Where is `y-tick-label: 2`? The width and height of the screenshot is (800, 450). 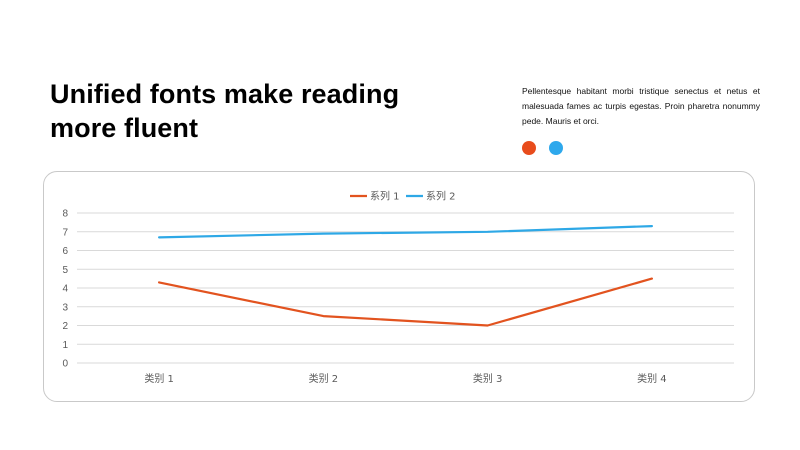 y-tick-label: 2 is located at coordinates (65, 326).